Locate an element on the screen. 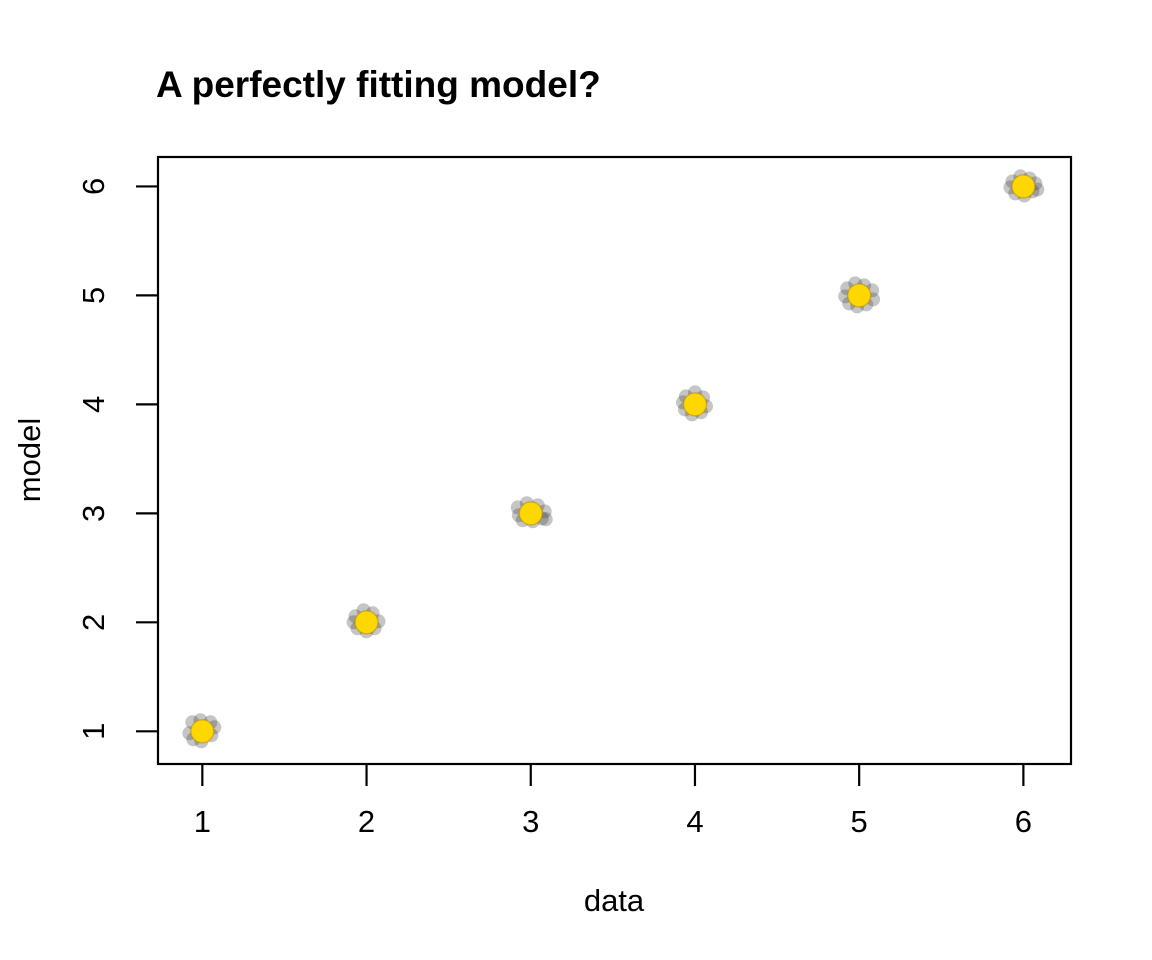 This screenshot has height=960, width=1152. x-tick-label: 1 is located at coordinates (202, 821).